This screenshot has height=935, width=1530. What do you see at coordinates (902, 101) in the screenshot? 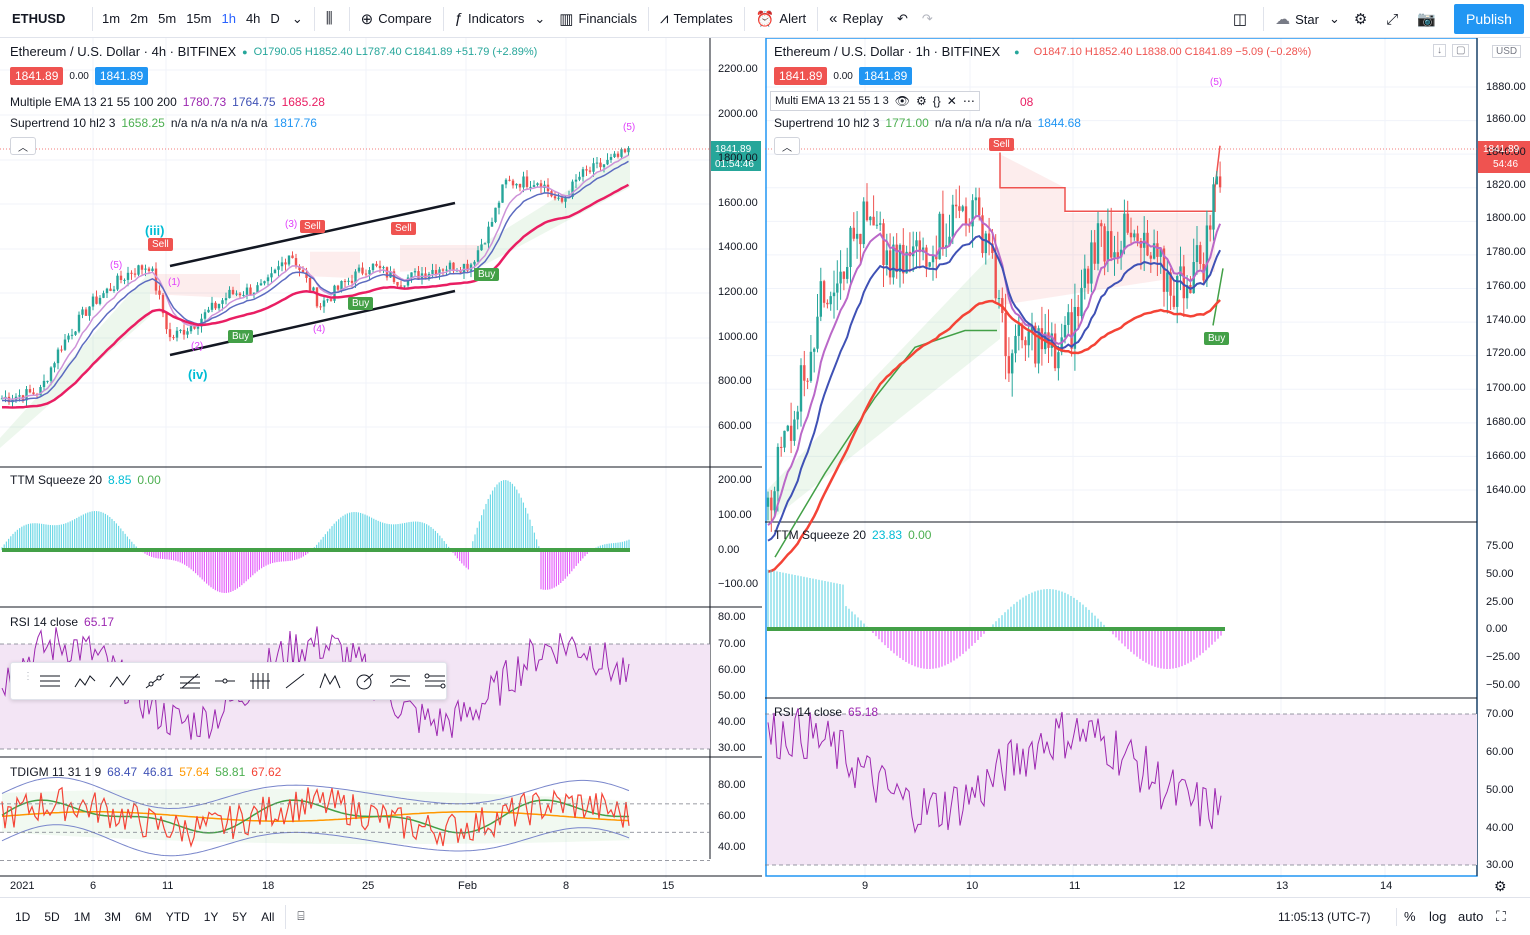
I see `eye-icon: 👁` at bounding box center [902, 101].